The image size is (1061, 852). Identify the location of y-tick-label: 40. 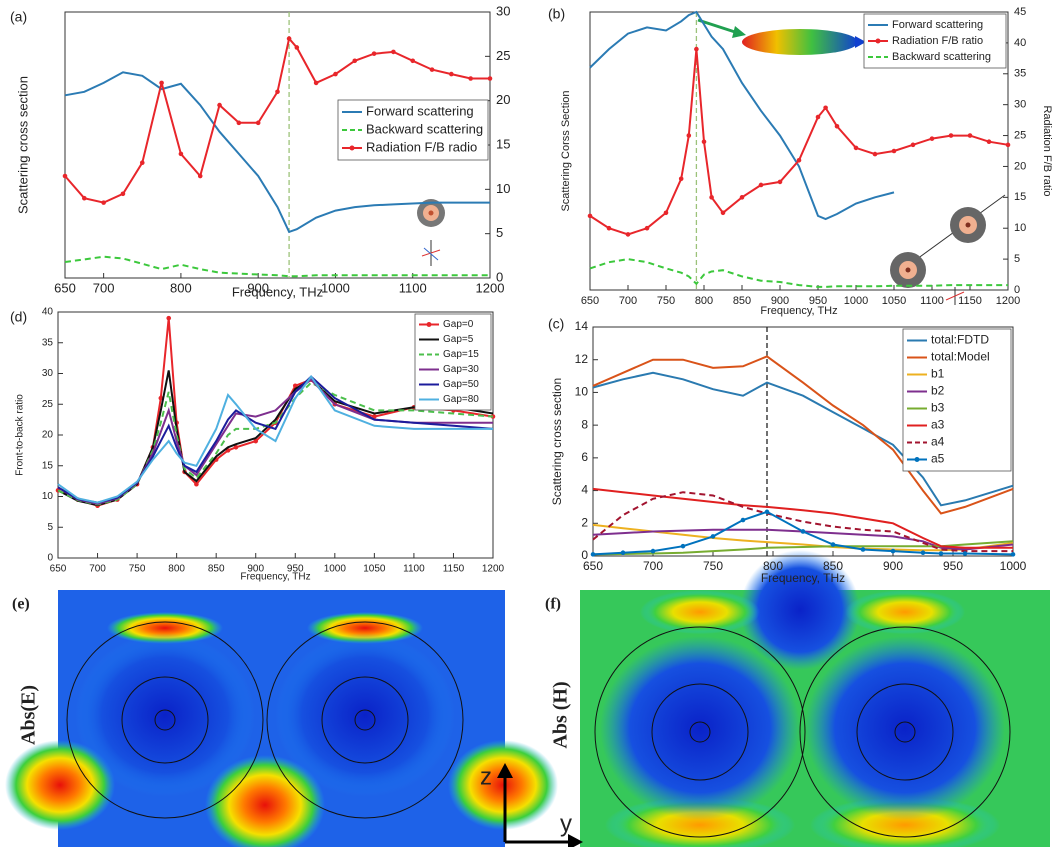
(48, 312).